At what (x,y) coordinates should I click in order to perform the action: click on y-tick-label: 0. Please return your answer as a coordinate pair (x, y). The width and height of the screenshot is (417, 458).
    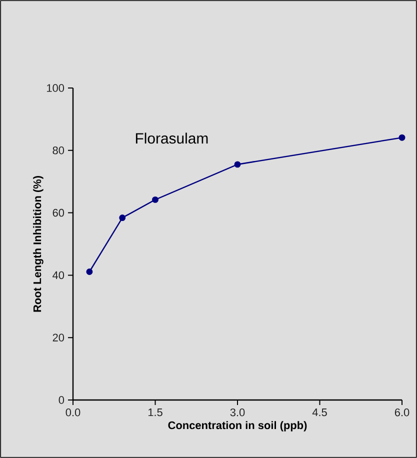
    Looking at the image, I should click on (61, 400).